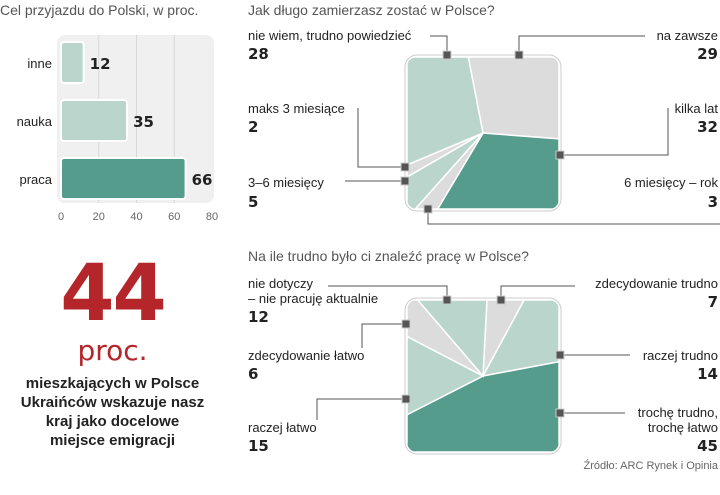 The image size is (720, 495). I want to click on pie2-label: zdecydowanie łatwo, so click(306, 355).